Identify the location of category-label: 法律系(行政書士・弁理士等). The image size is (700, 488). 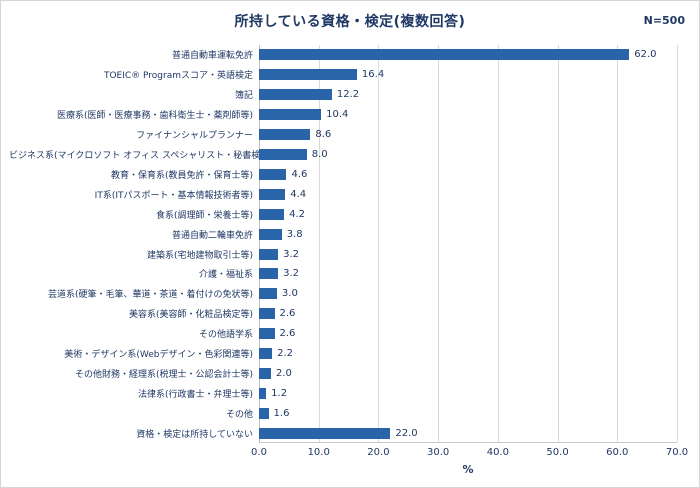
(195, 394).